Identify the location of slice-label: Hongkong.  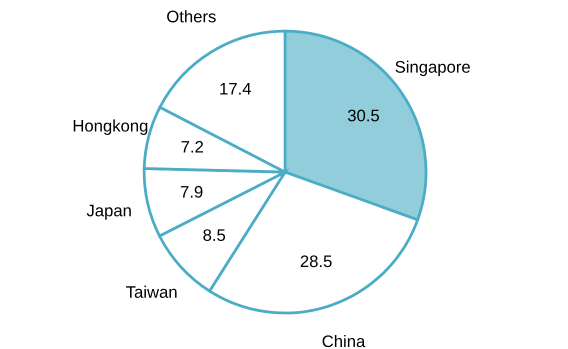
(111, 127).